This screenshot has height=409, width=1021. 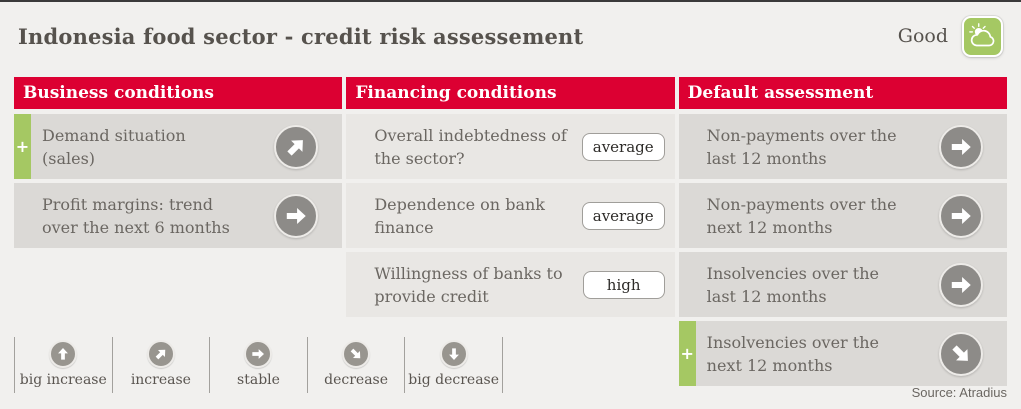 What do you see at coordinates (792, 284) in the screenshot?
I see `row-label: Insolvencies over the last 12 months` at bounding box center [792, 284].